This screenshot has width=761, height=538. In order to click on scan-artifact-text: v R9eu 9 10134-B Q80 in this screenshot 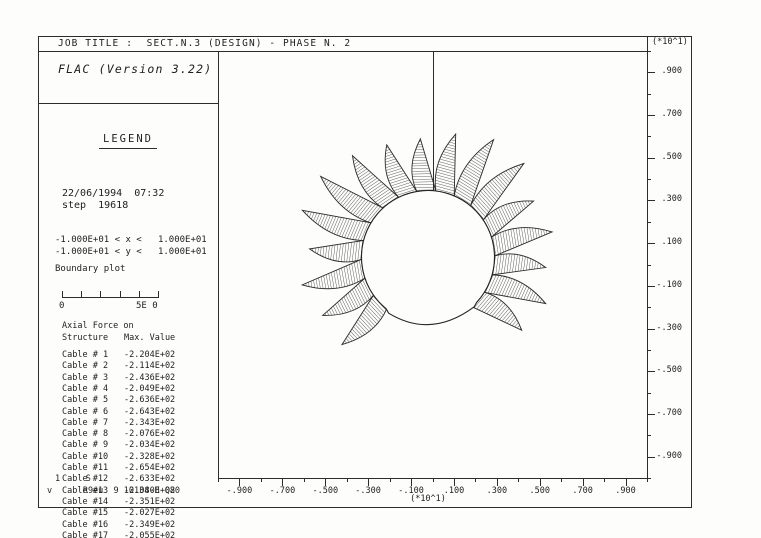, I will do `click(114, 490)`.